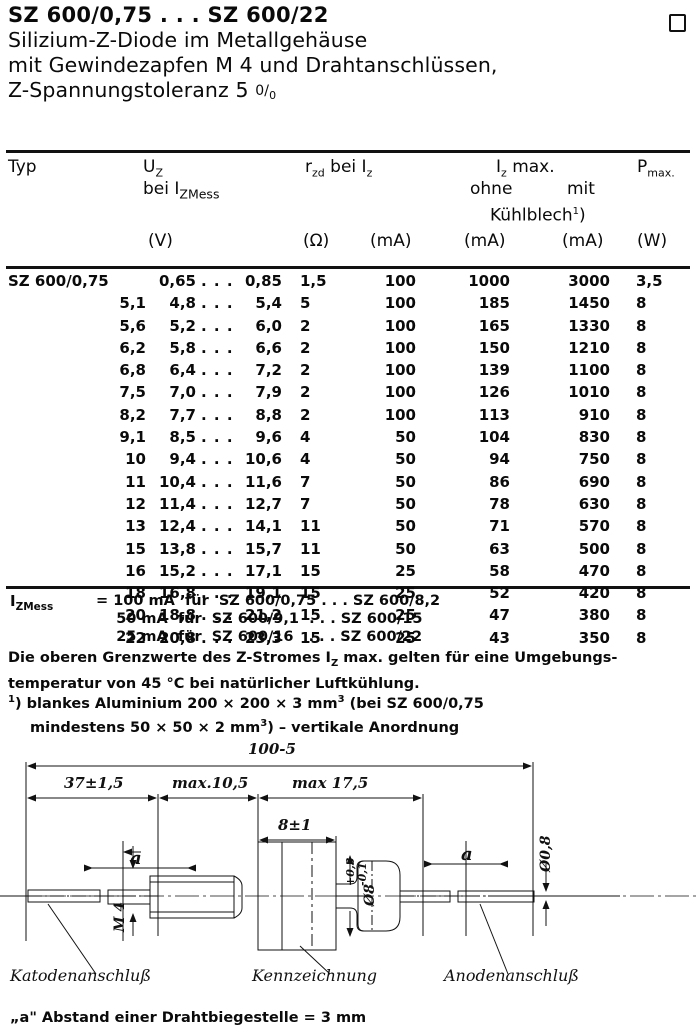 The height and width of the screenshot is (1034, 700). Describe the element at coordinates (350, 350) in the screenshot. I see `table-row: 6,2 5,8 . . . 6,6 2 100 150 1210 8` at that location.